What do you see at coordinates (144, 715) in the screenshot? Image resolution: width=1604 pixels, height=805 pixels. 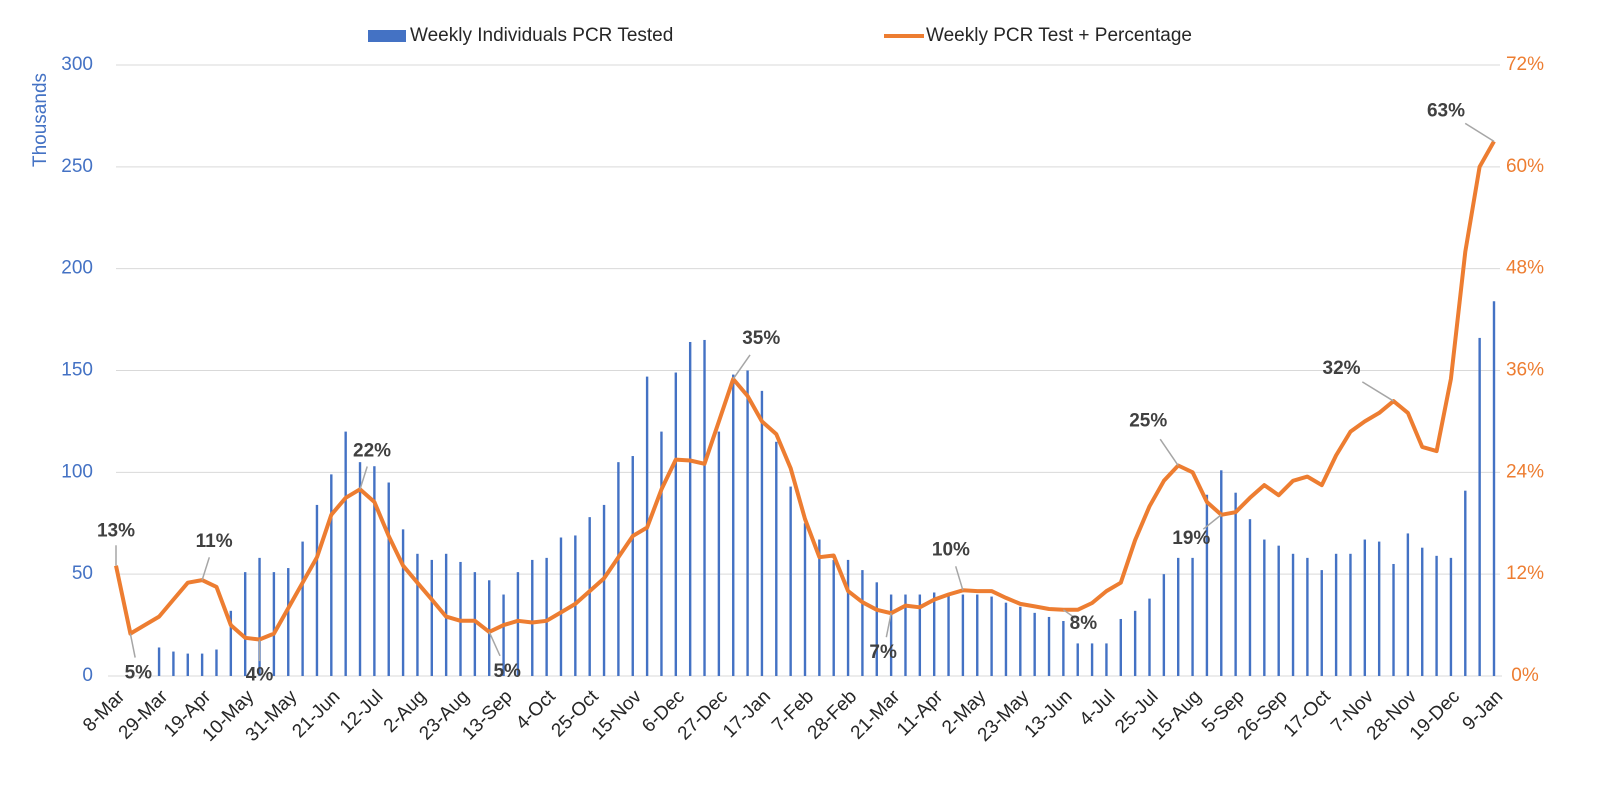 I see `x-tick-label: 29-Mar` at bounding box center [144, 715].